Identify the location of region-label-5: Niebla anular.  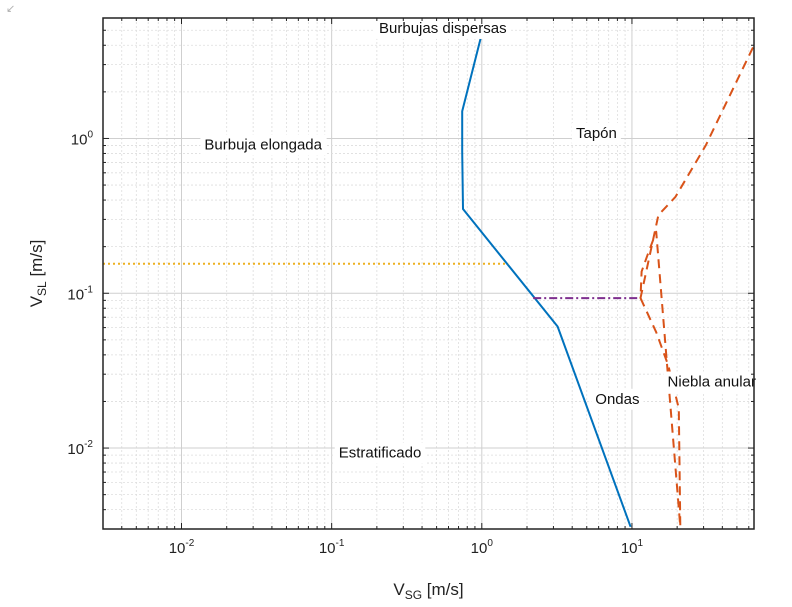
(711, 382).